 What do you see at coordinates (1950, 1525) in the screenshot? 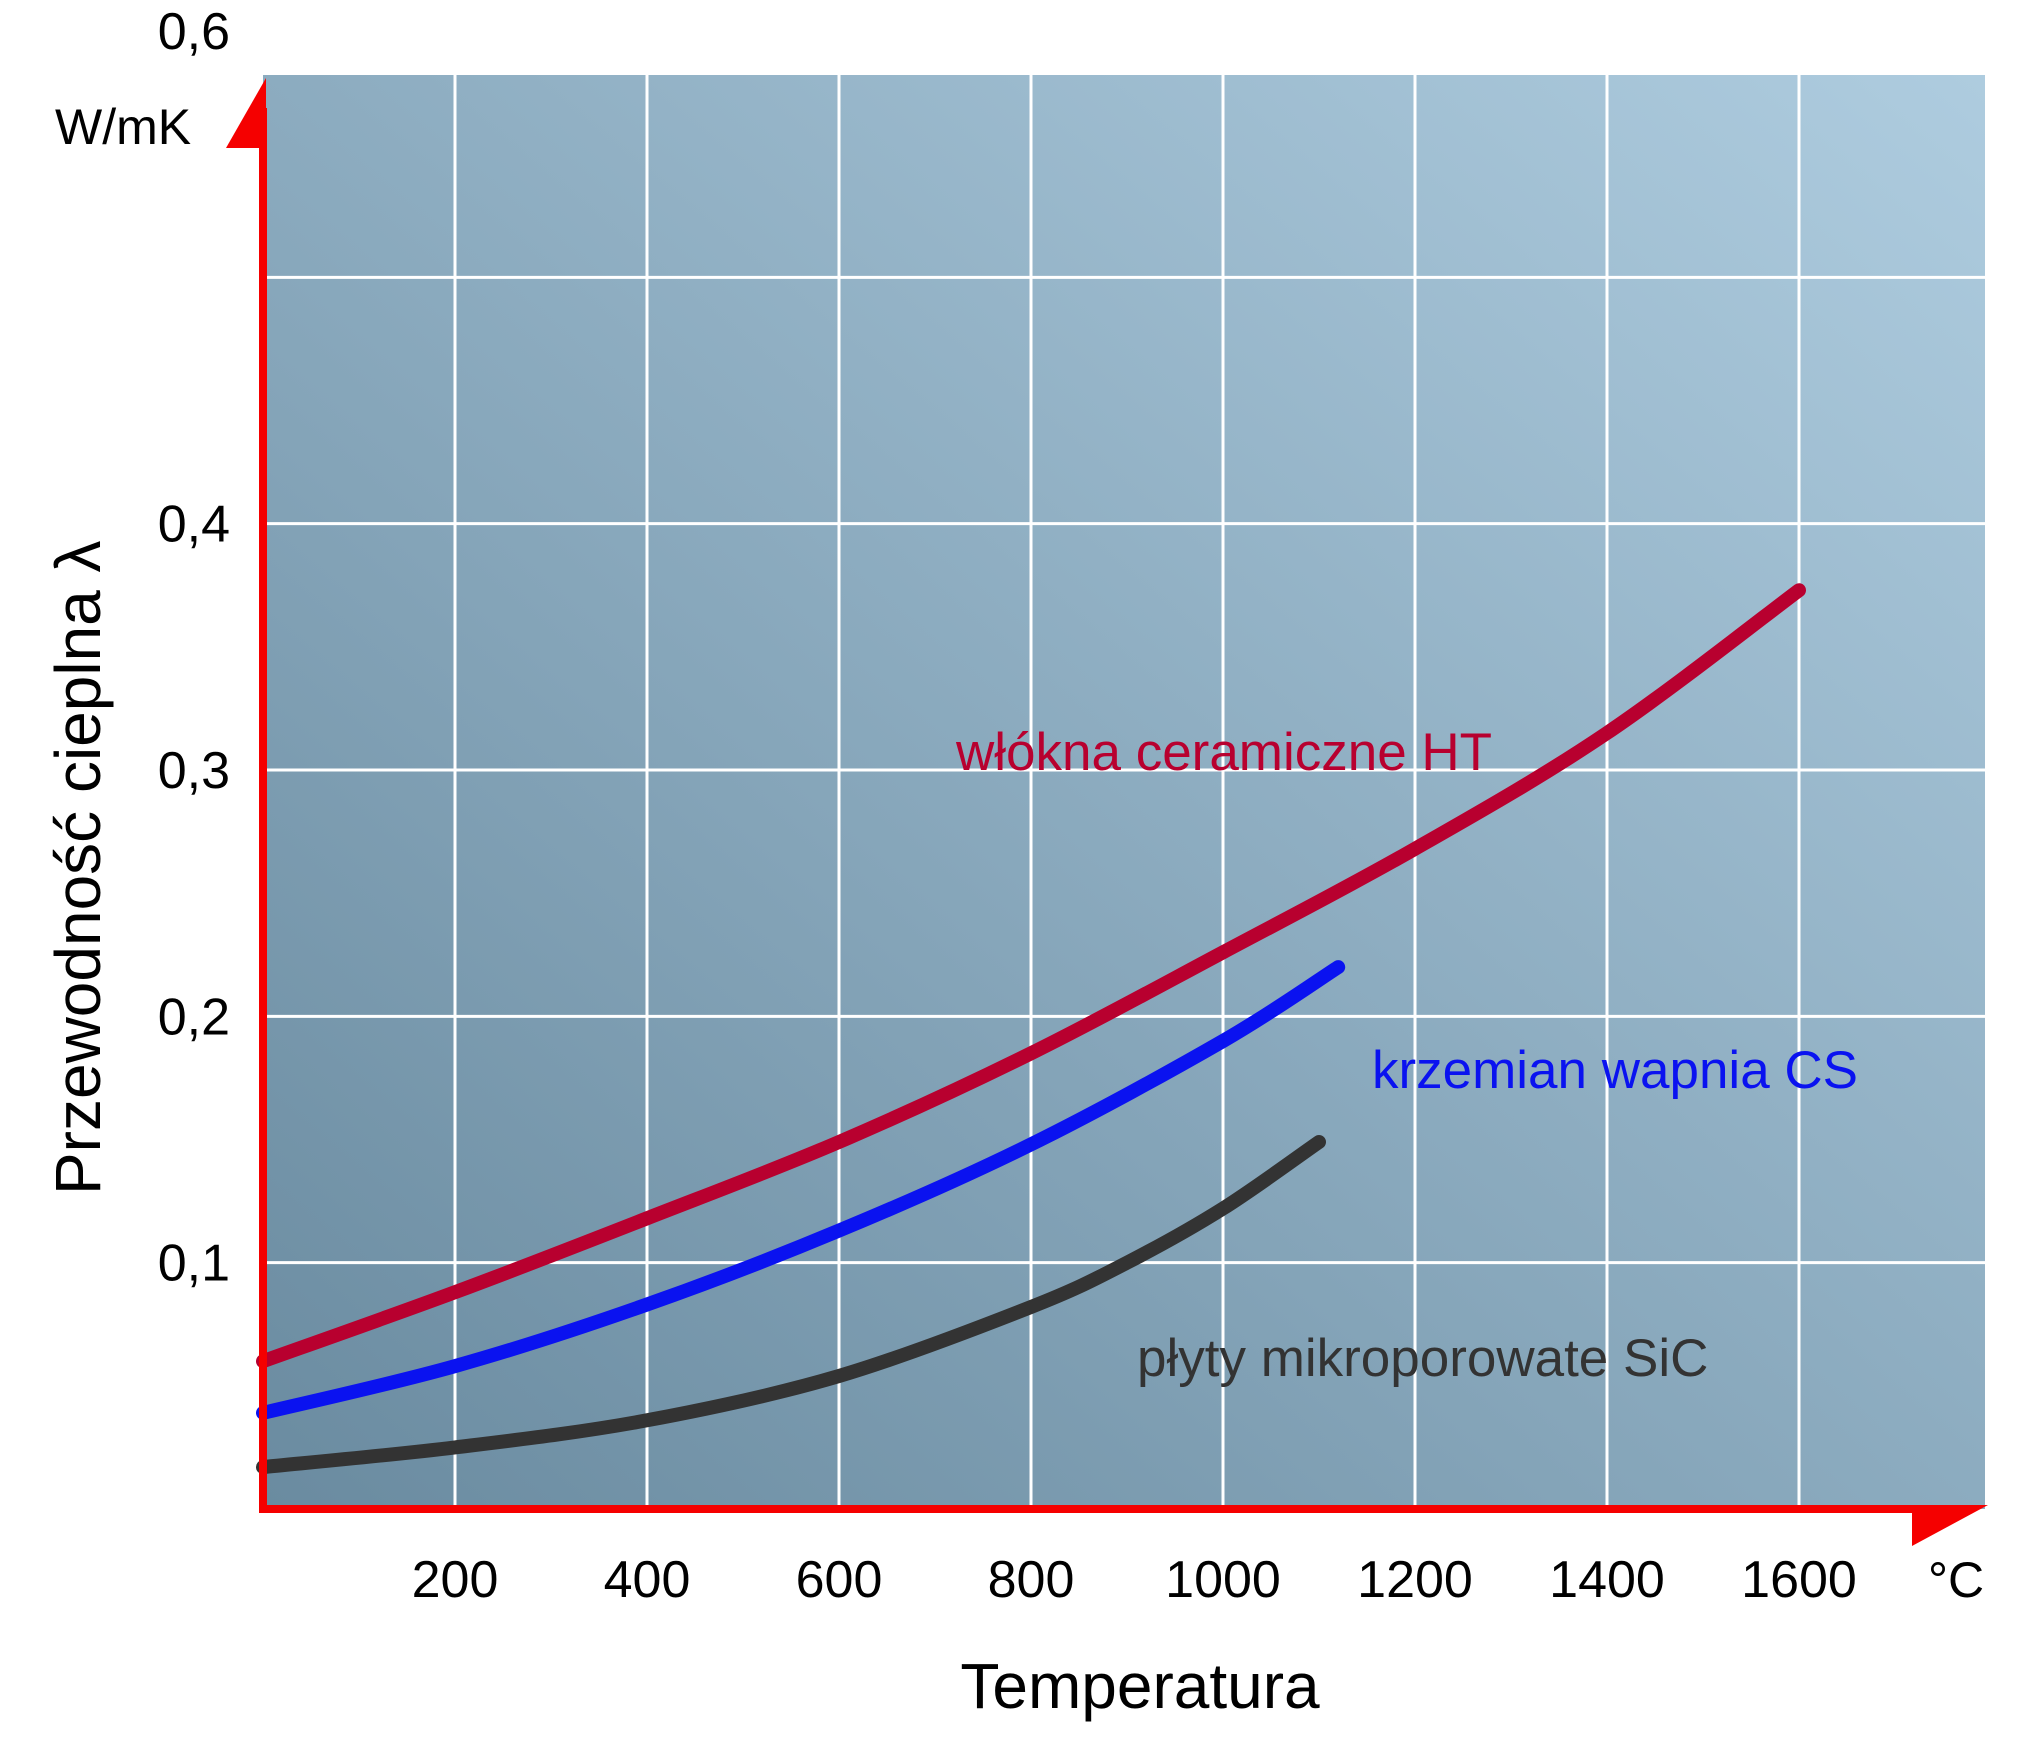
I see `x-axis-arrow` at bounding box center [1950, 1525].